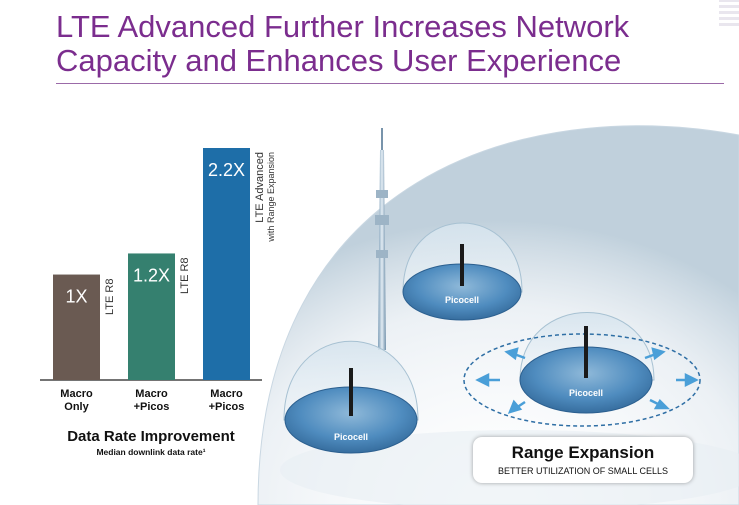  I want to click on category-label: Only, so click(76, 407).